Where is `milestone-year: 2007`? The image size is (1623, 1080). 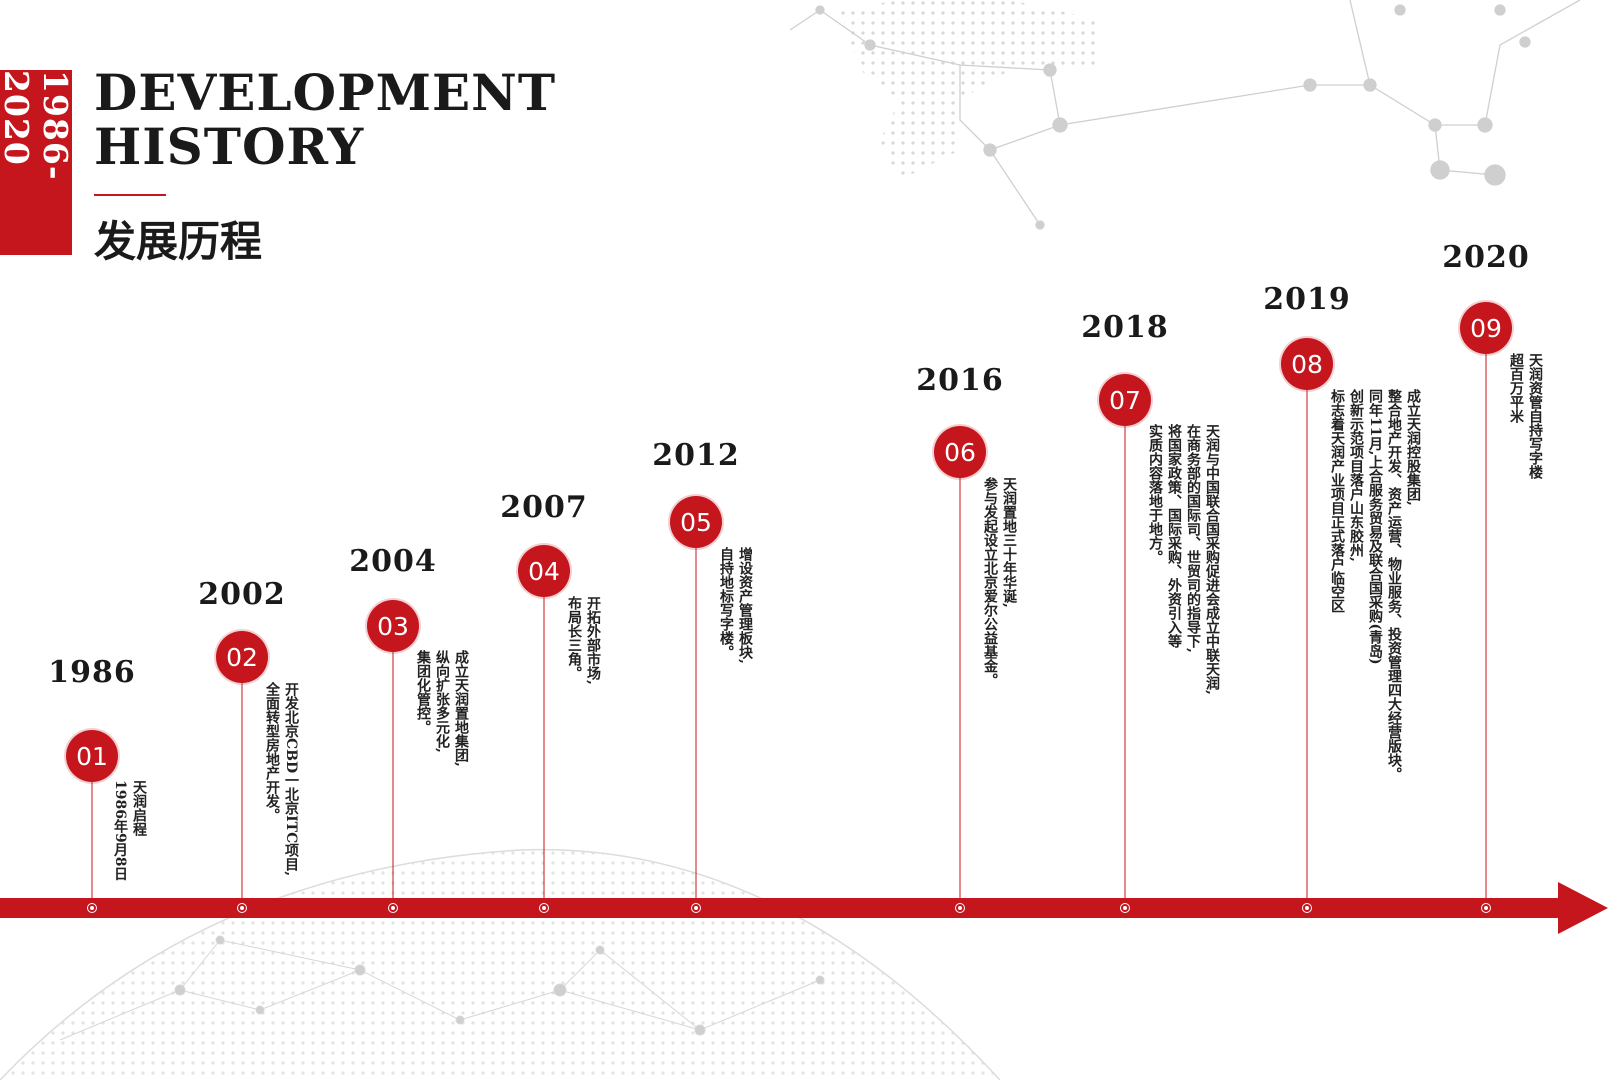 milestone-year: 2007 is located at coordinates (544, 507).